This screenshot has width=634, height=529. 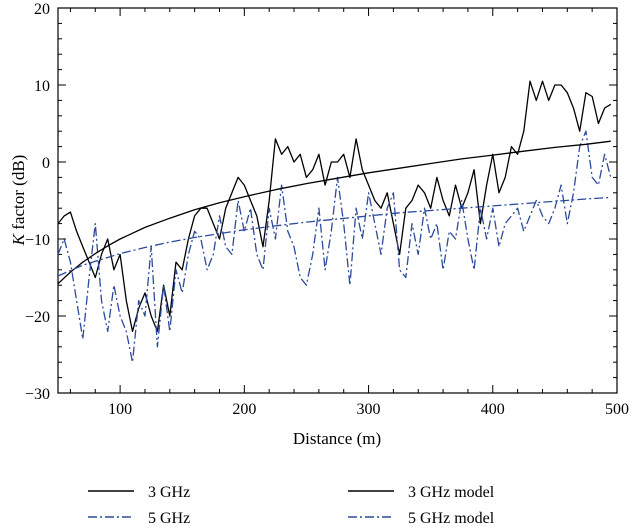 I want to click on legend: 3 GHz 3 GHz model 5 GHz 5 GHz model, so click(x=291, y=505).